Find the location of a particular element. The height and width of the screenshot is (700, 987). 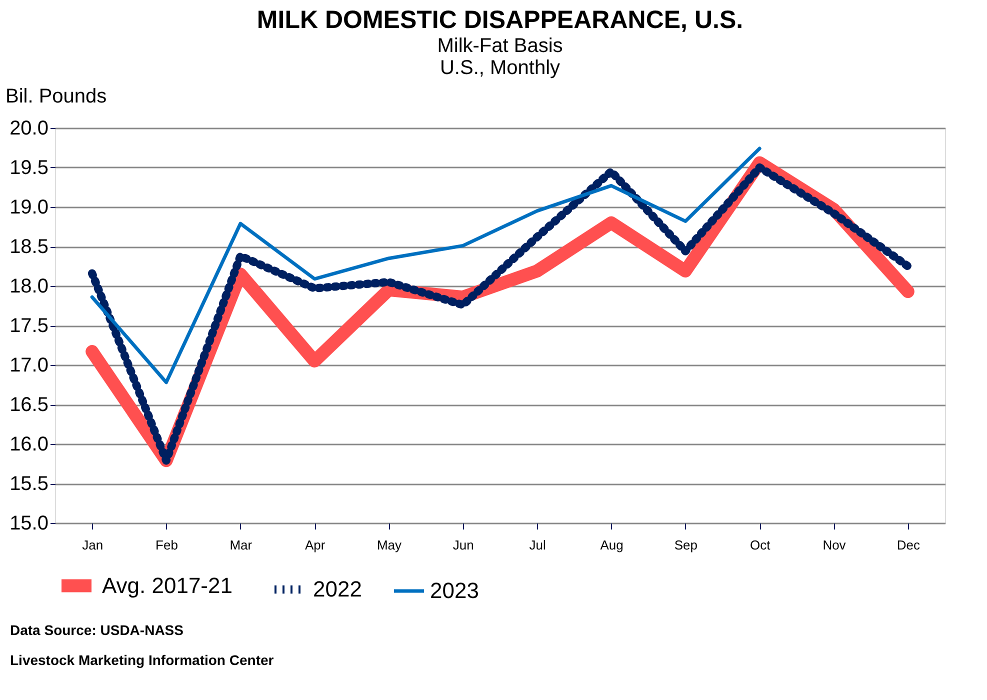

y-tick-label: 20.0 is located at coordinates (29, 129).